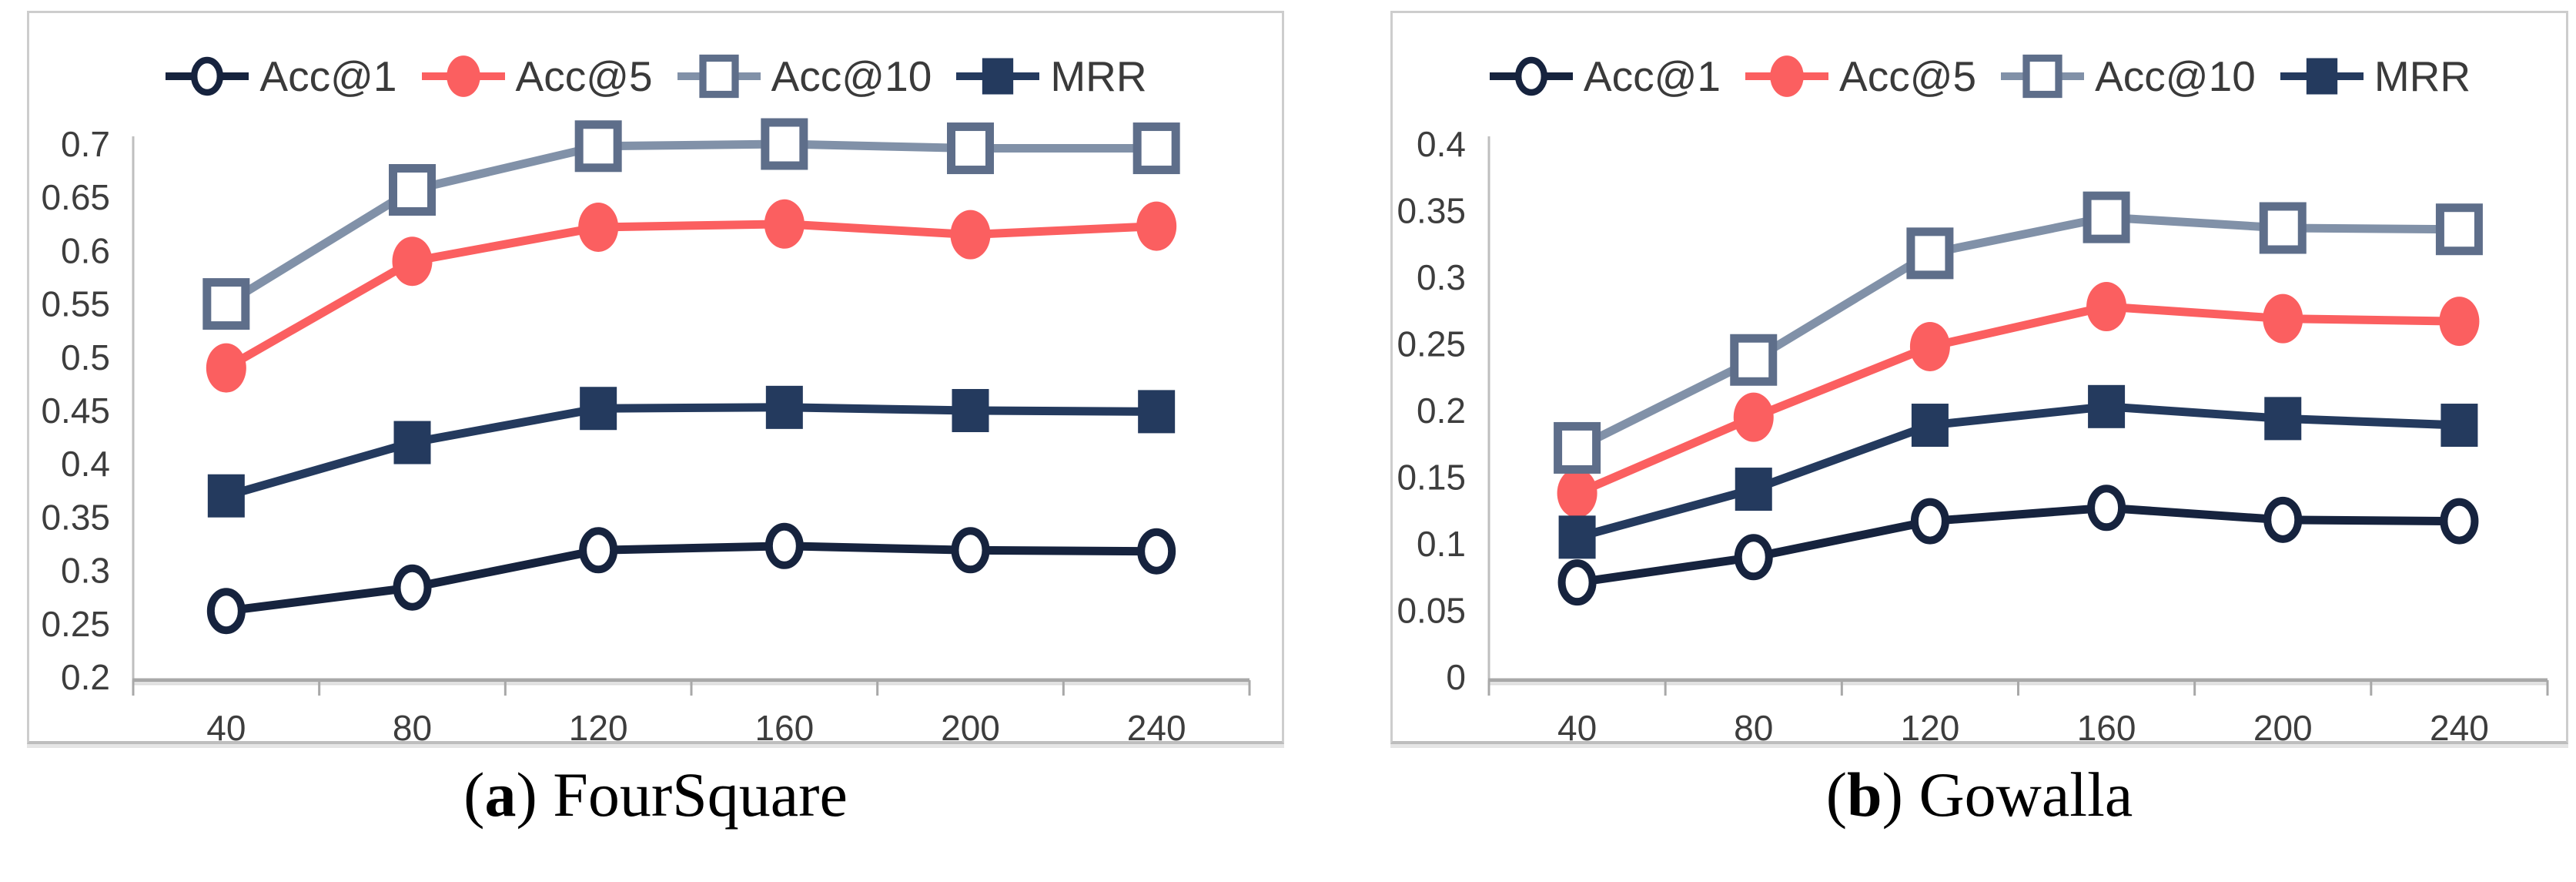 This screenshot has height=882, width=2576. I want to click on y-tick-label: 0.3, so click(1442, 277).